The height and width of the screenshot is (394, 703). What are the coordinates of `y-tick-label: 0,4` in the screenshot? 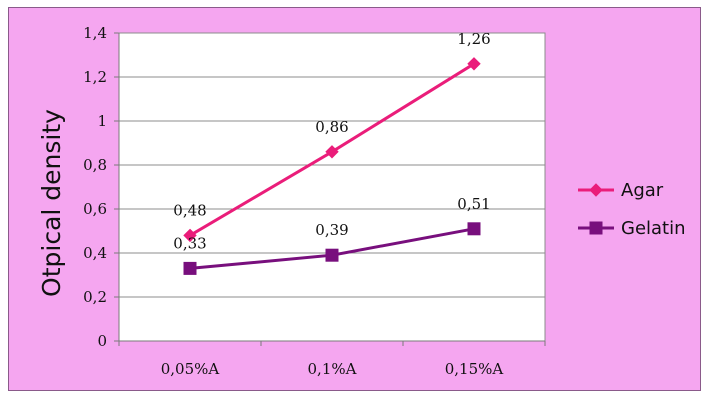 It's located at (95, 253).